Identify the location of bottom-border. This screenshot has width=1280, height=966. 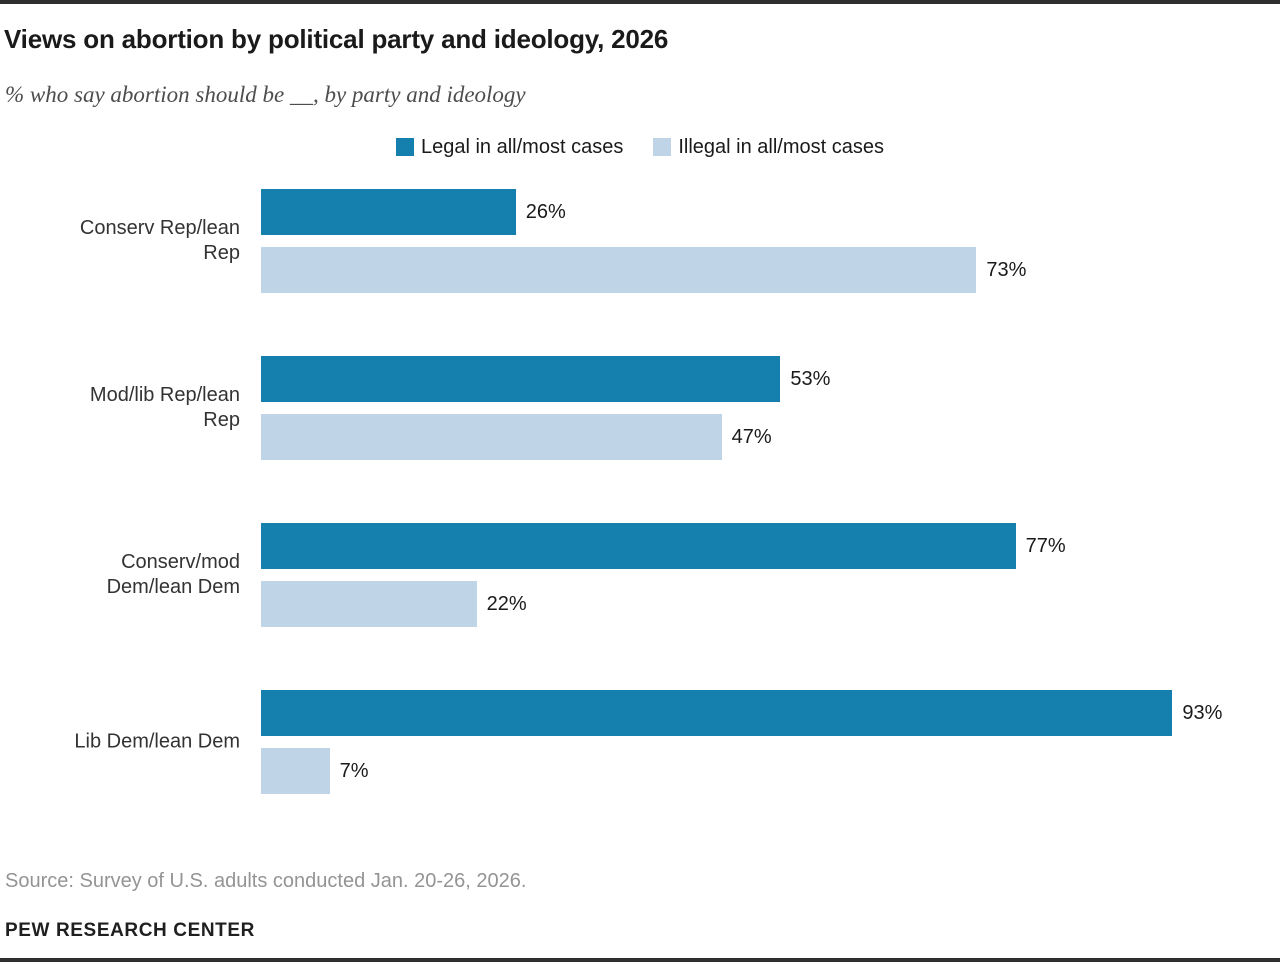
(640, 960).